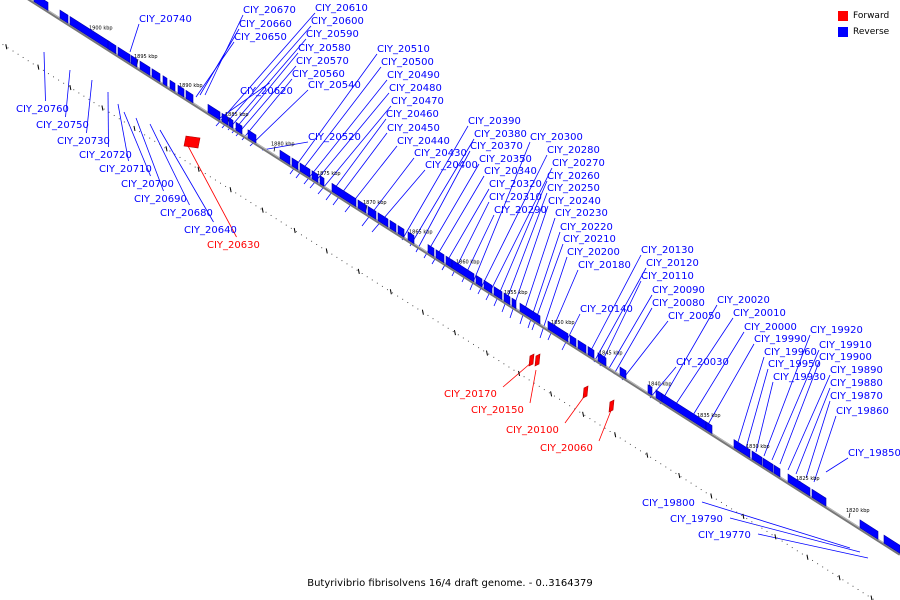 The width and height of the screenshot is (900, 600). I want to click on gene-label: CIY_20710, so click(125, 169).